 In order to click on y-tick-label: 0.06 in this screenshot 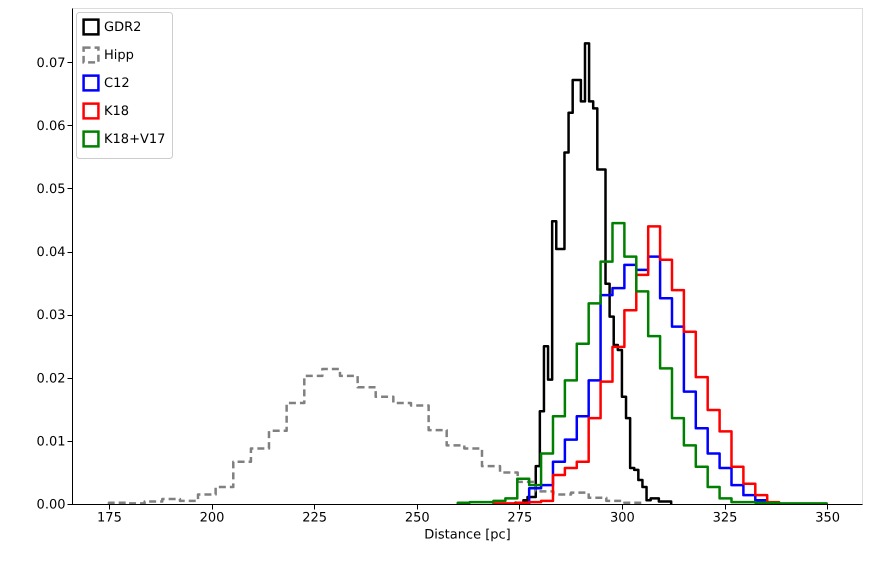, I will do `click(51, 126)`.